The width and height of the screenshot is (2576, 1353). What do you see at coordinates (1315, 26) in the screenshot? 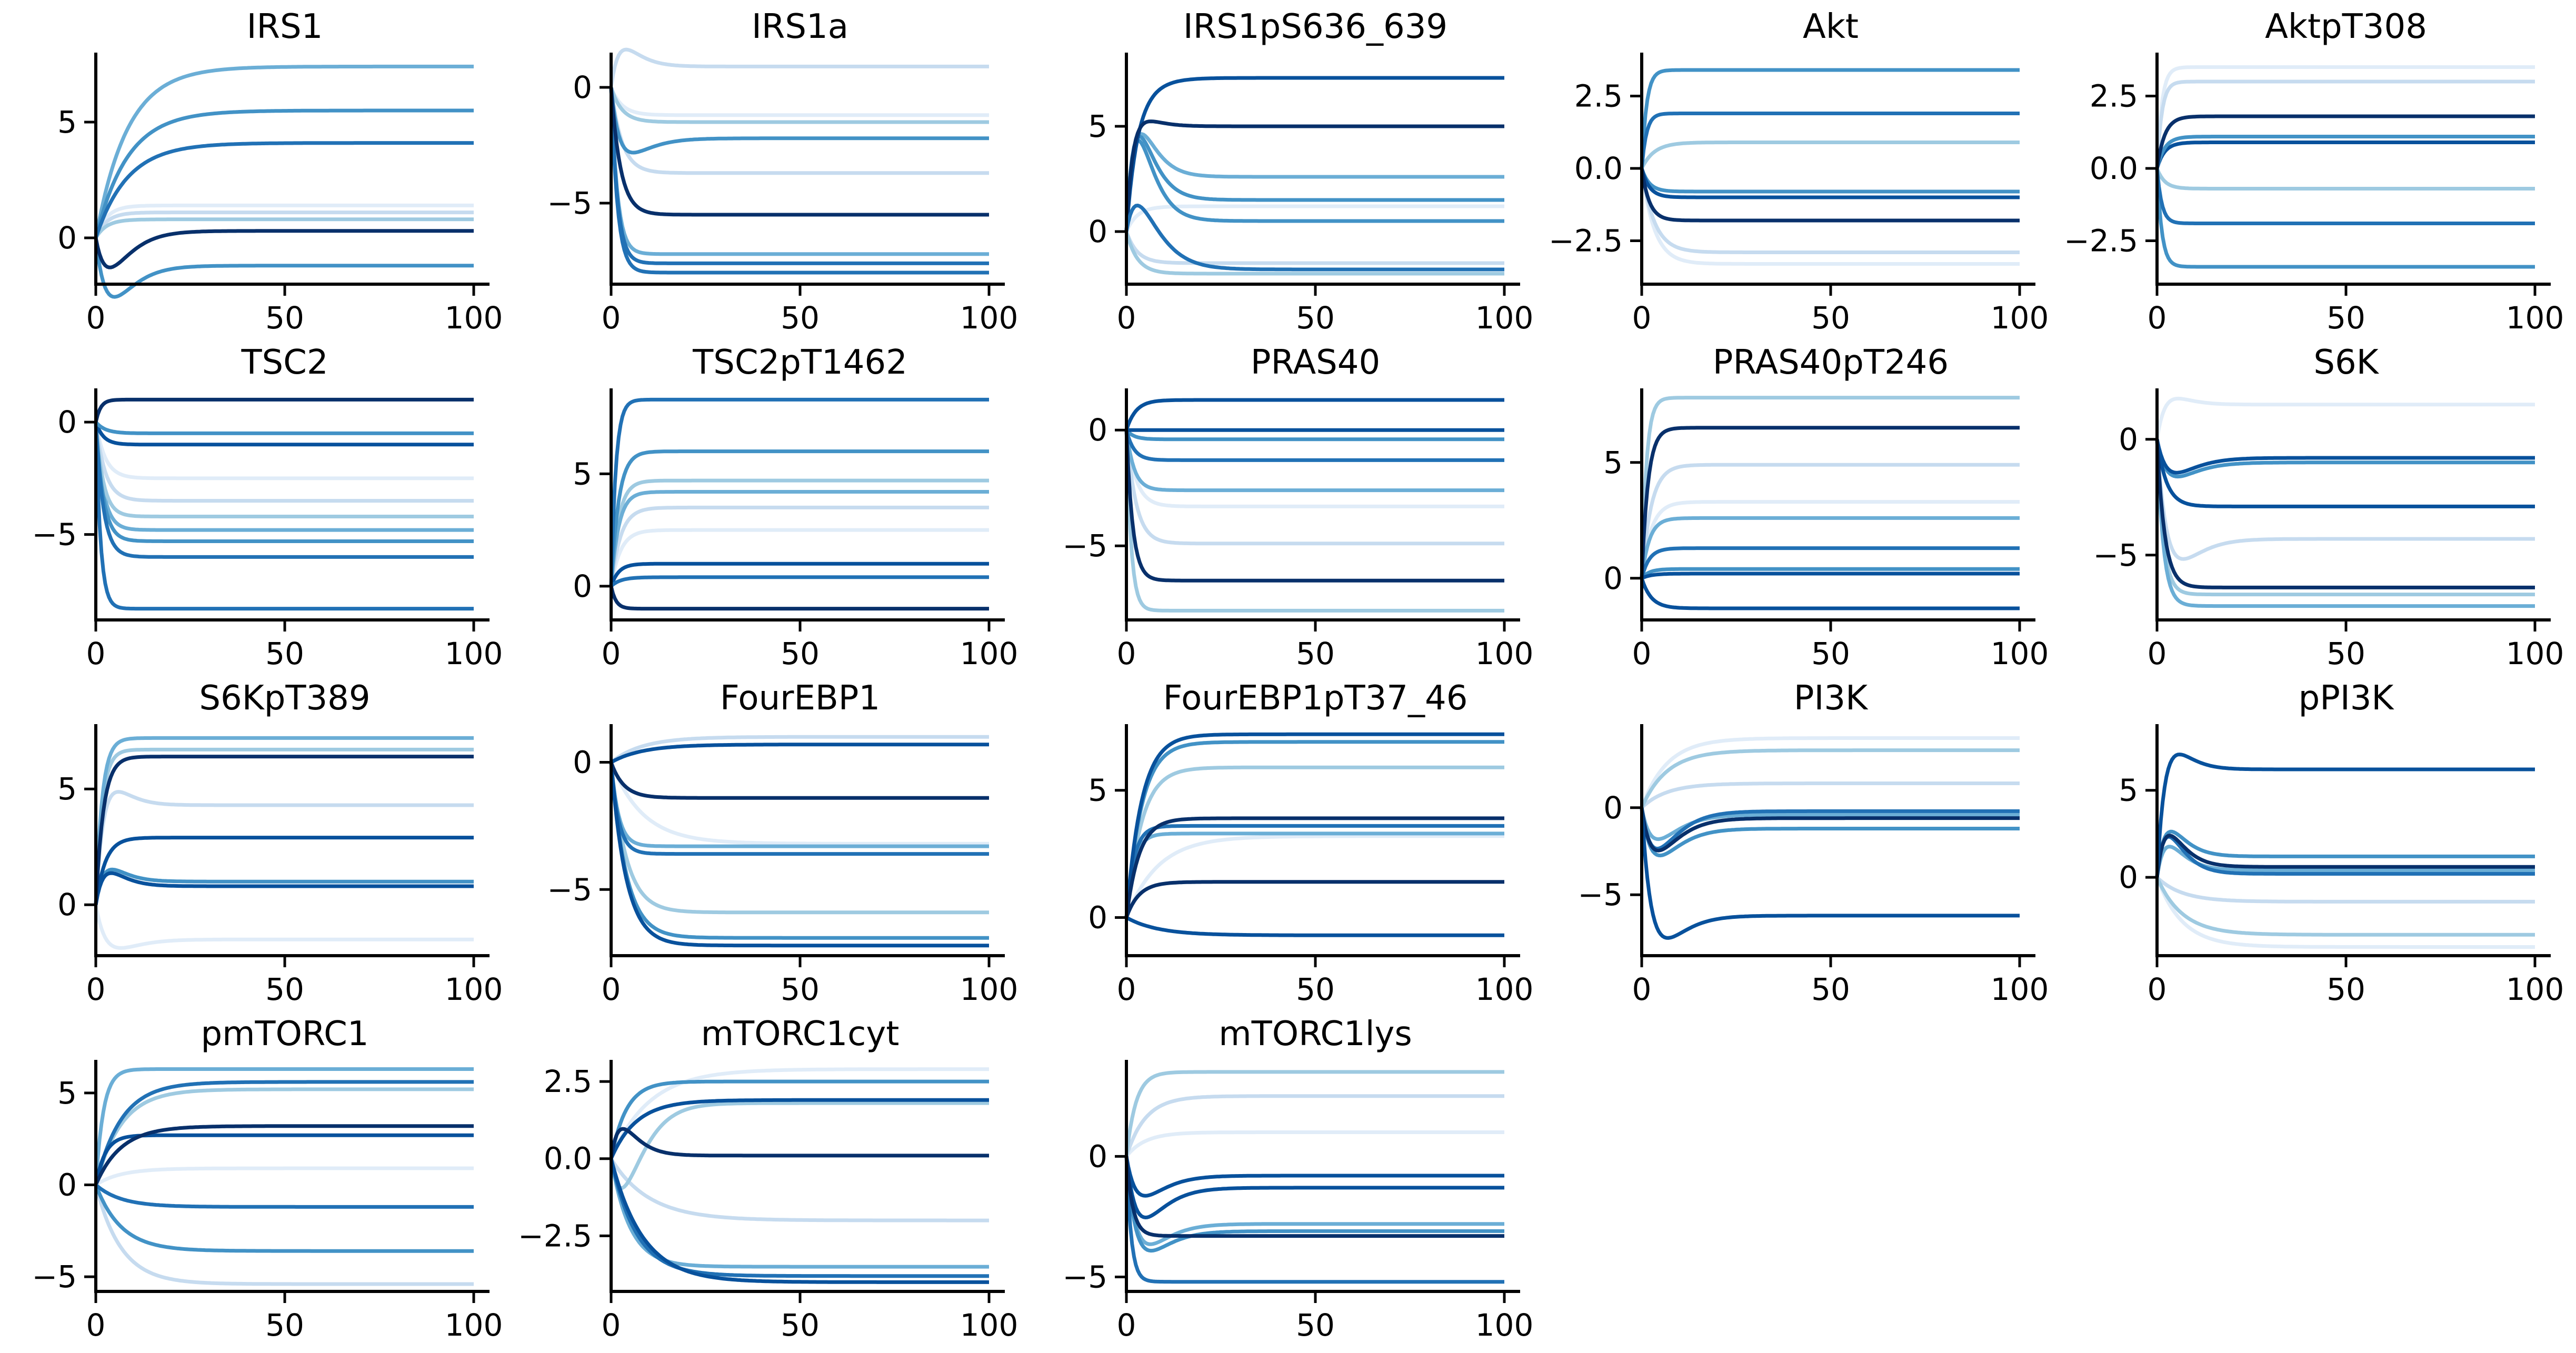
I see `subplot-title: IRS1pS636_639` at bounding box center [1315, 26].